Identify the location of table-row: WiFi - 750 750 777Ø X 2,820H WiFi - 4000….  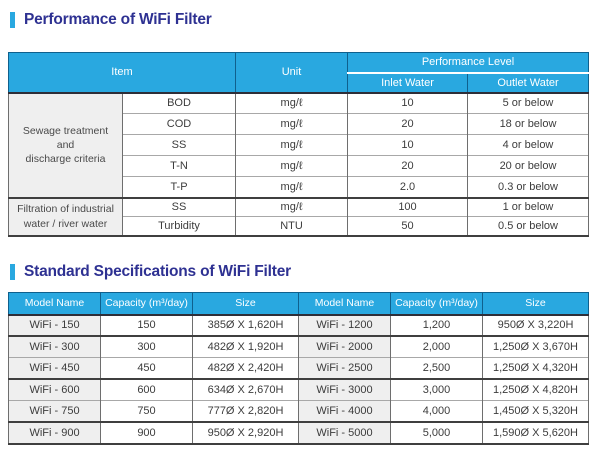
(298, 411).